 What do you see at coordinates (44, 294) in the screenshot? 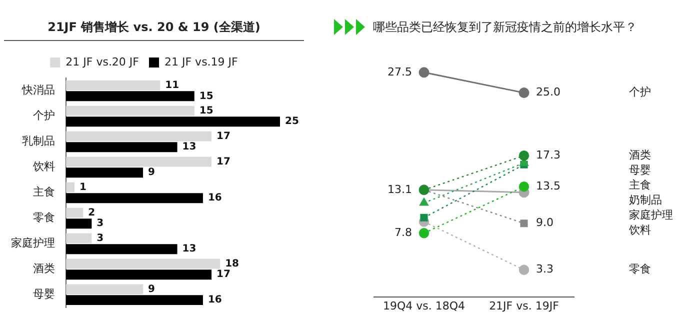
I see `y-tick-label: 母婴` at bounding box center [44, 294].